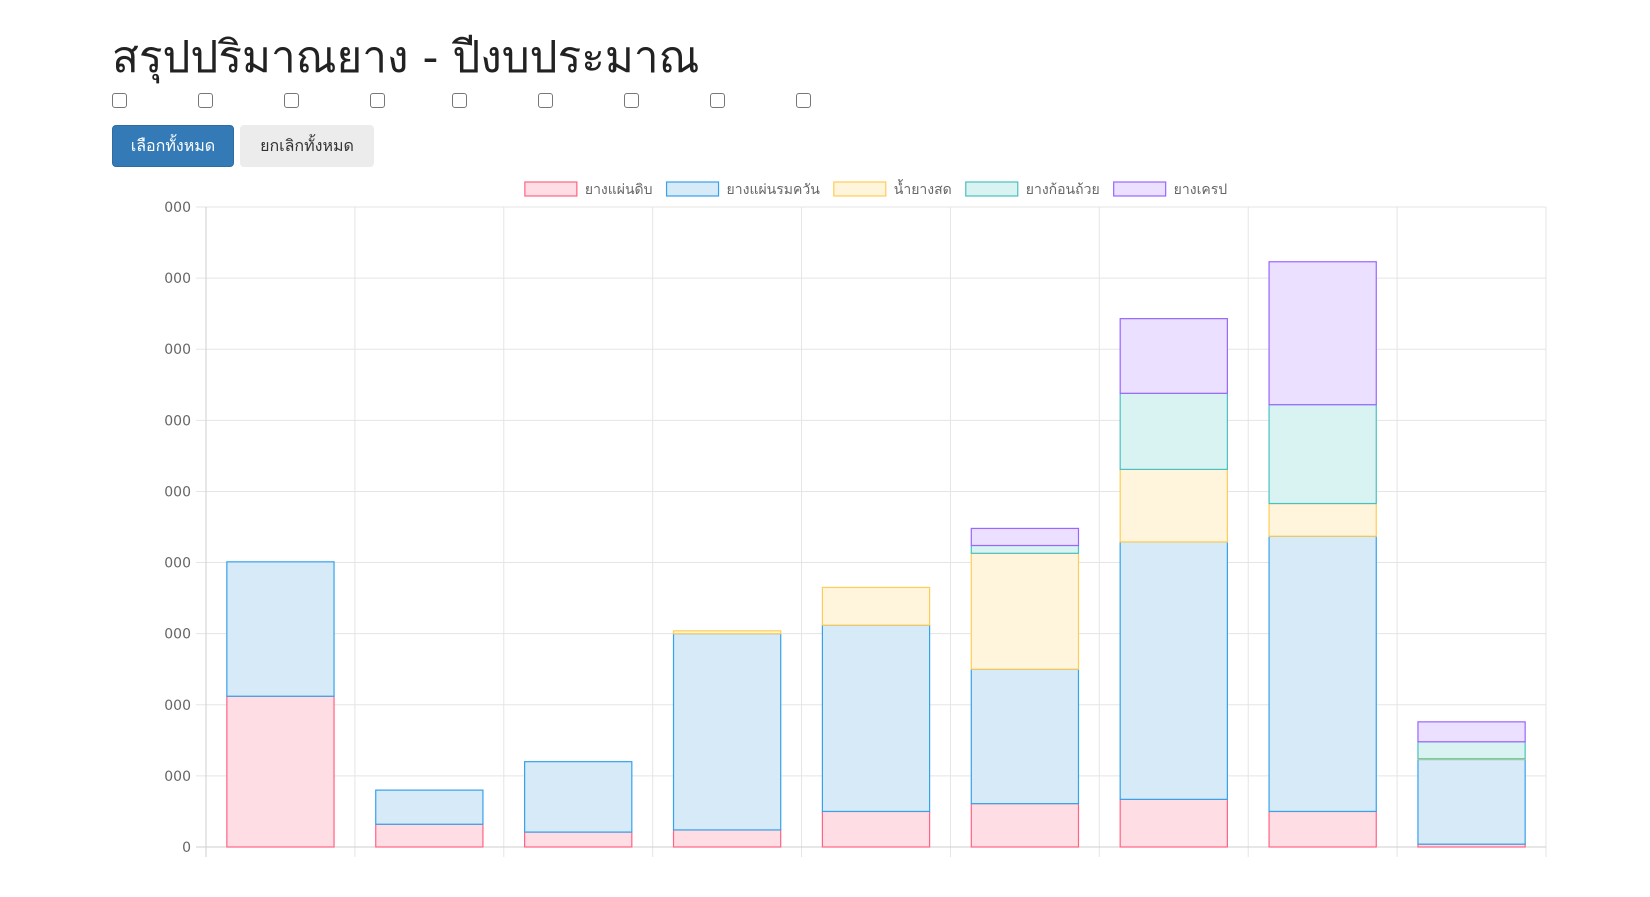 Image resolution: width=1650 pixels, height=897 pixels. I want to click on select-all-button: เลือกทั้งหมด, so click(173, 146).